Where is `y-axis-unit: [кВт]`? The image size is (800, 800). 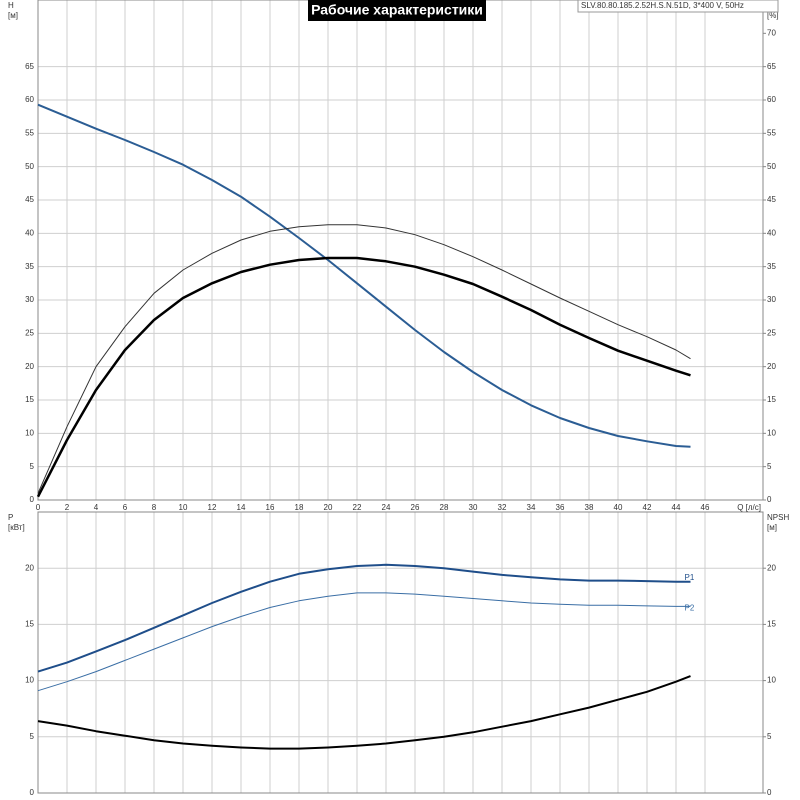 y-axis-unit: [кВт] is located at coordinates (16, 527).